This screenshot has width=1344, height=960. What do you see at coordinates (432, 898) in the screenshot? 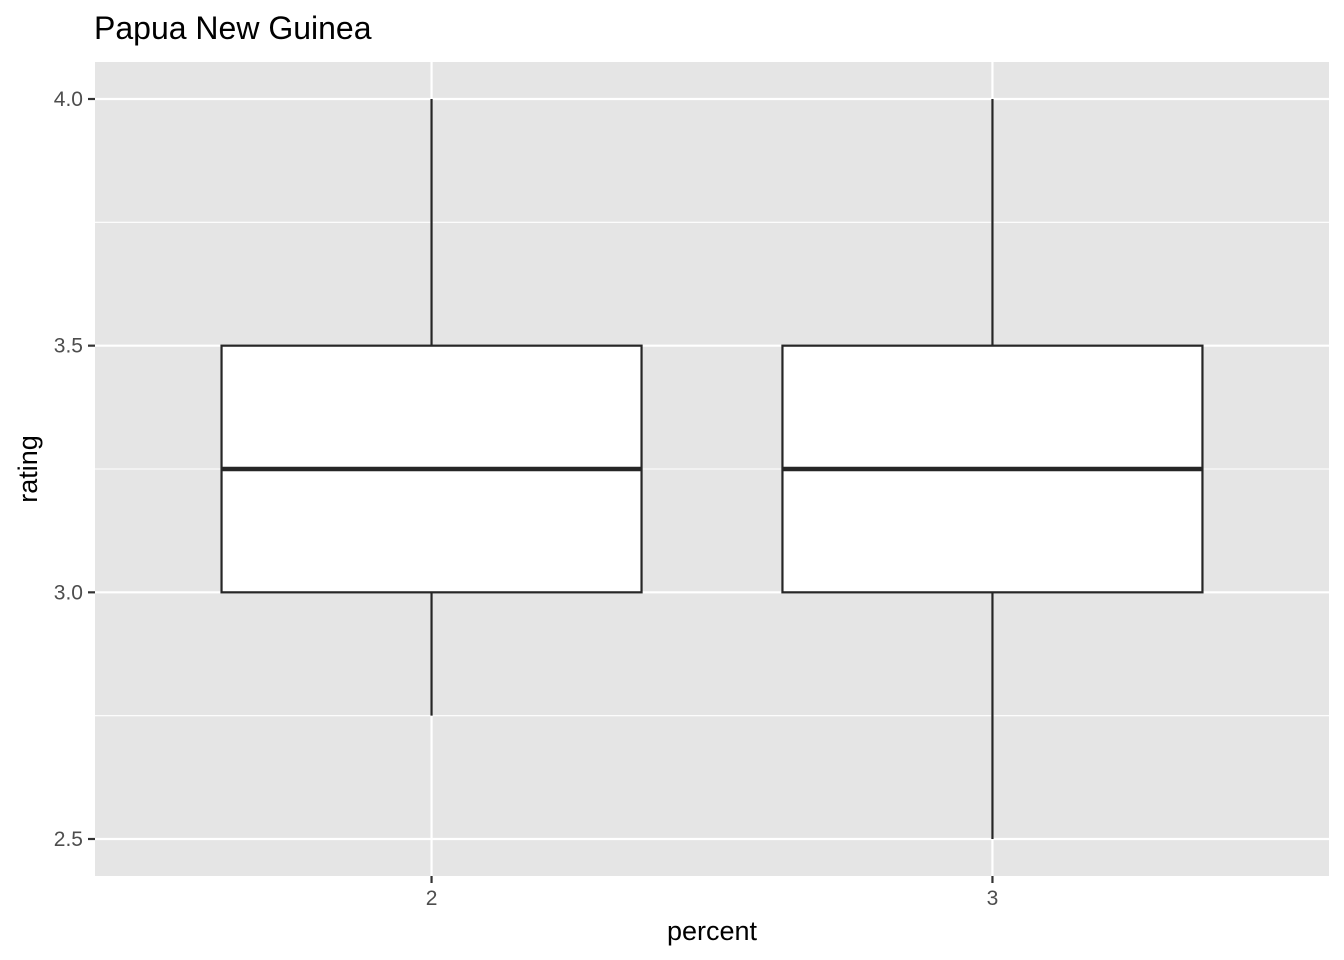
I see `x-tick-label: 2` at bounding box center [432, 898].